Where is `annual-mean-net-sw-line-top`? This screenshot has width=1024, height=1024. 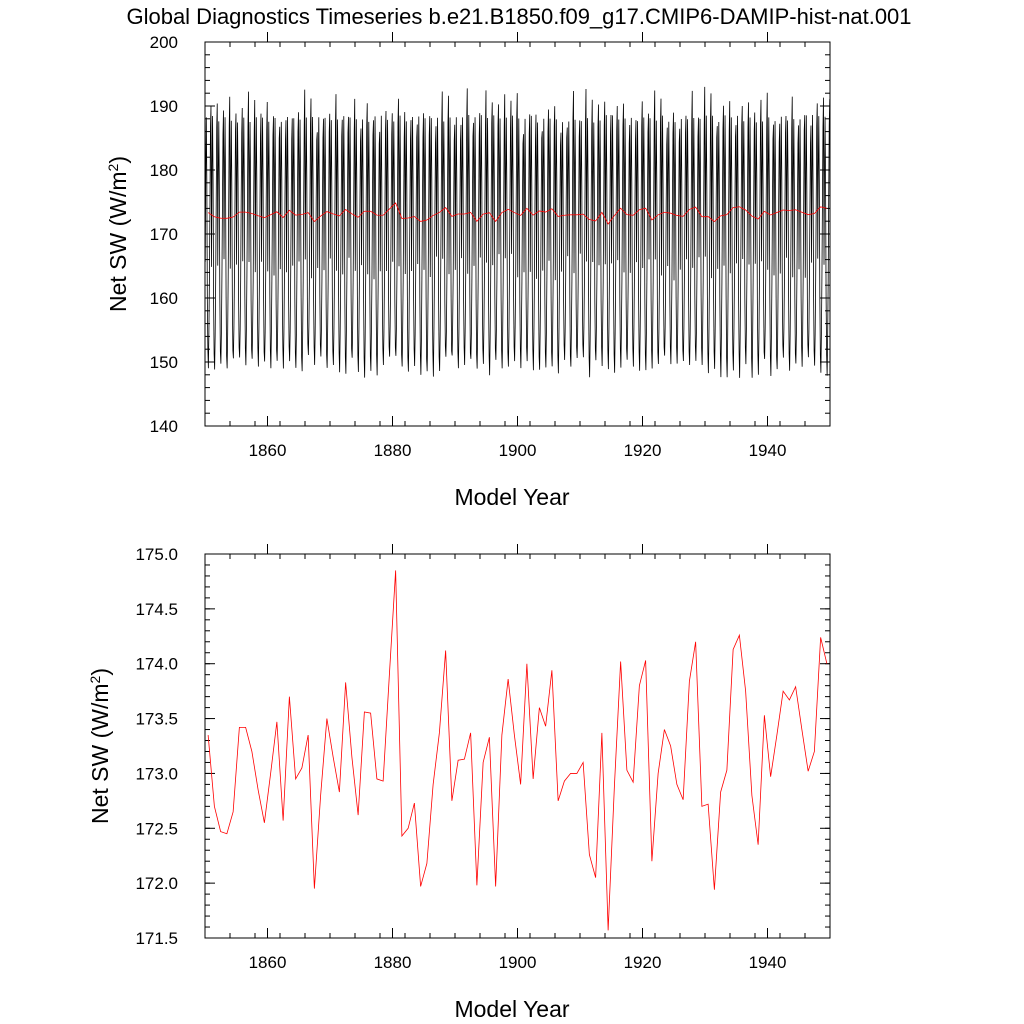
annual-mean-net-sw-line-top is located at coordinates (517, 213).